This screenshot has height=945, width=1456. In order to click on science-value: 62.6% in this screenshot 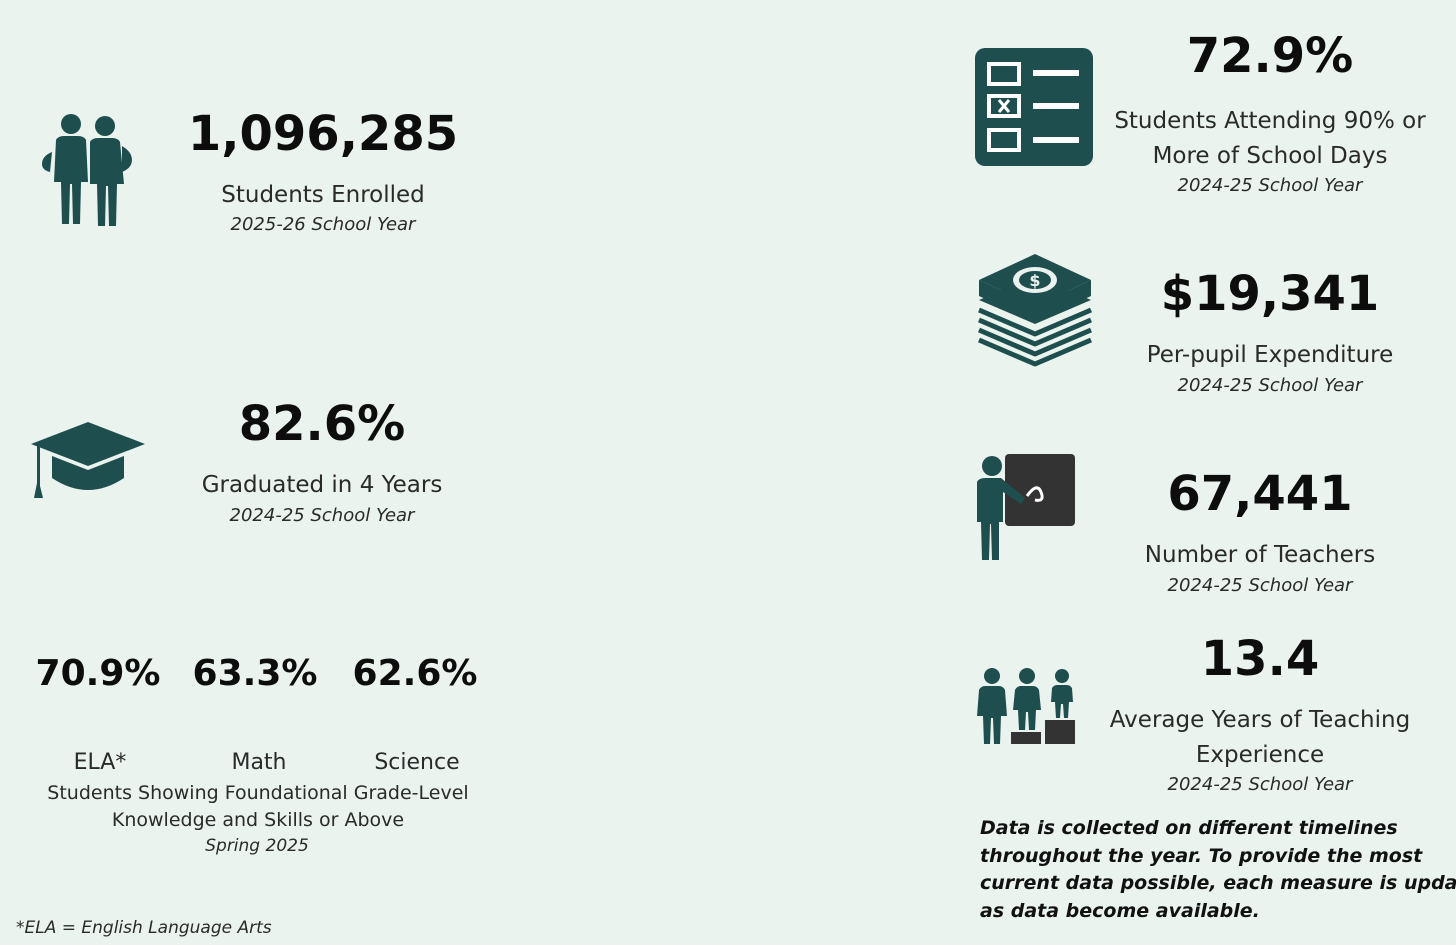, I will do `click(415, 673)`.